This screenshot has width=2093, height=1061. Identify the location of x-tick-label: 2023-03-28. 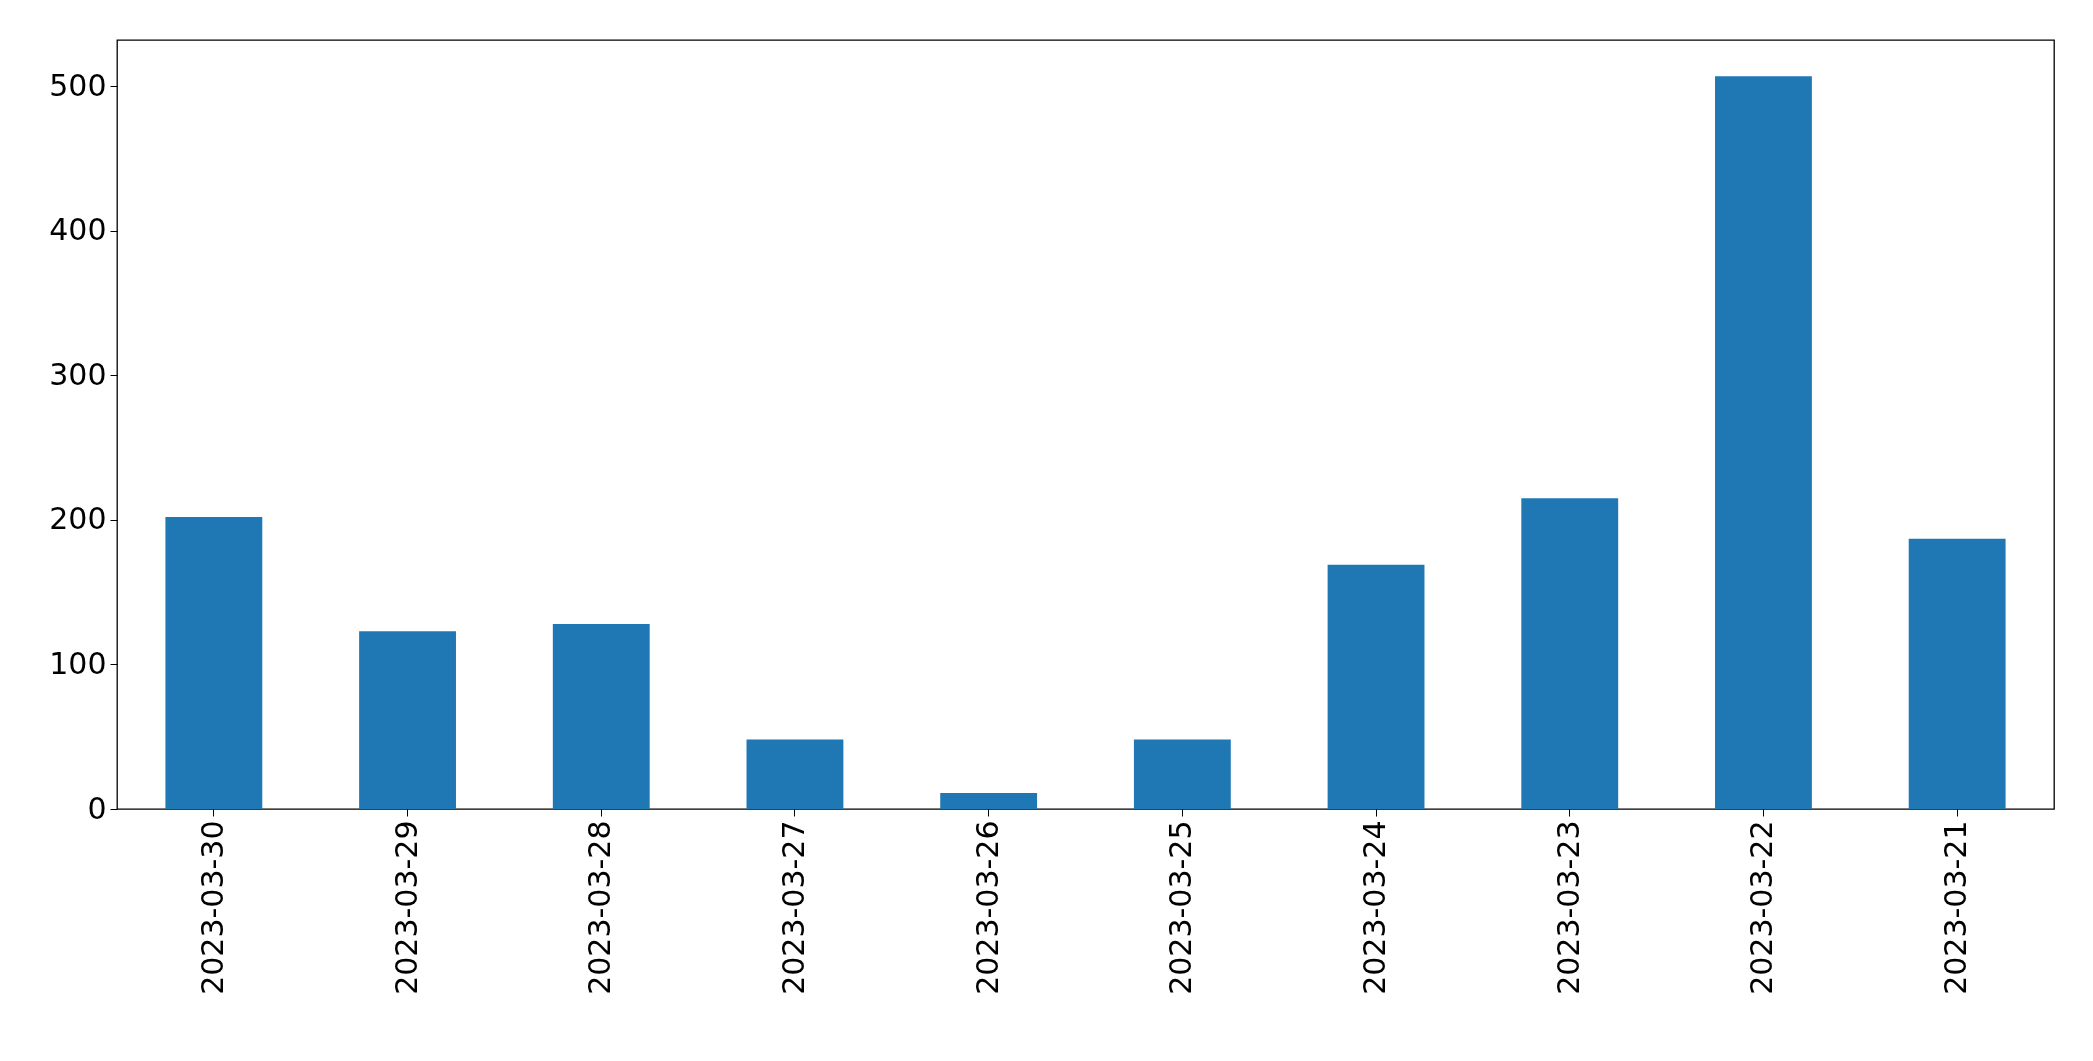
(600, 907).